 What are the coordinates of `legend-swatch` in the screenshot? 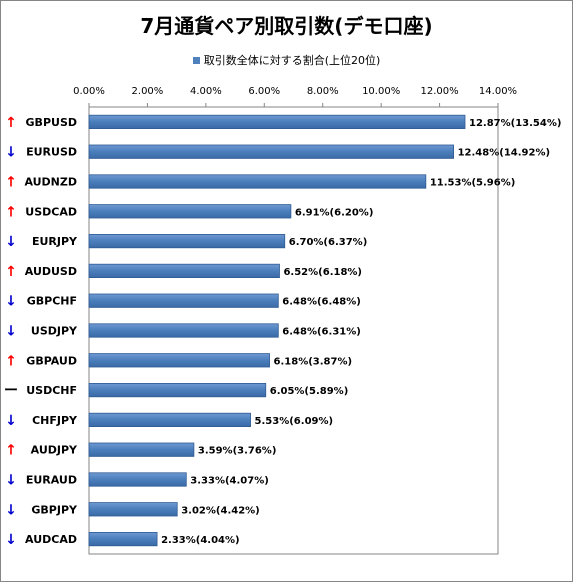 It's located at (196, 60).